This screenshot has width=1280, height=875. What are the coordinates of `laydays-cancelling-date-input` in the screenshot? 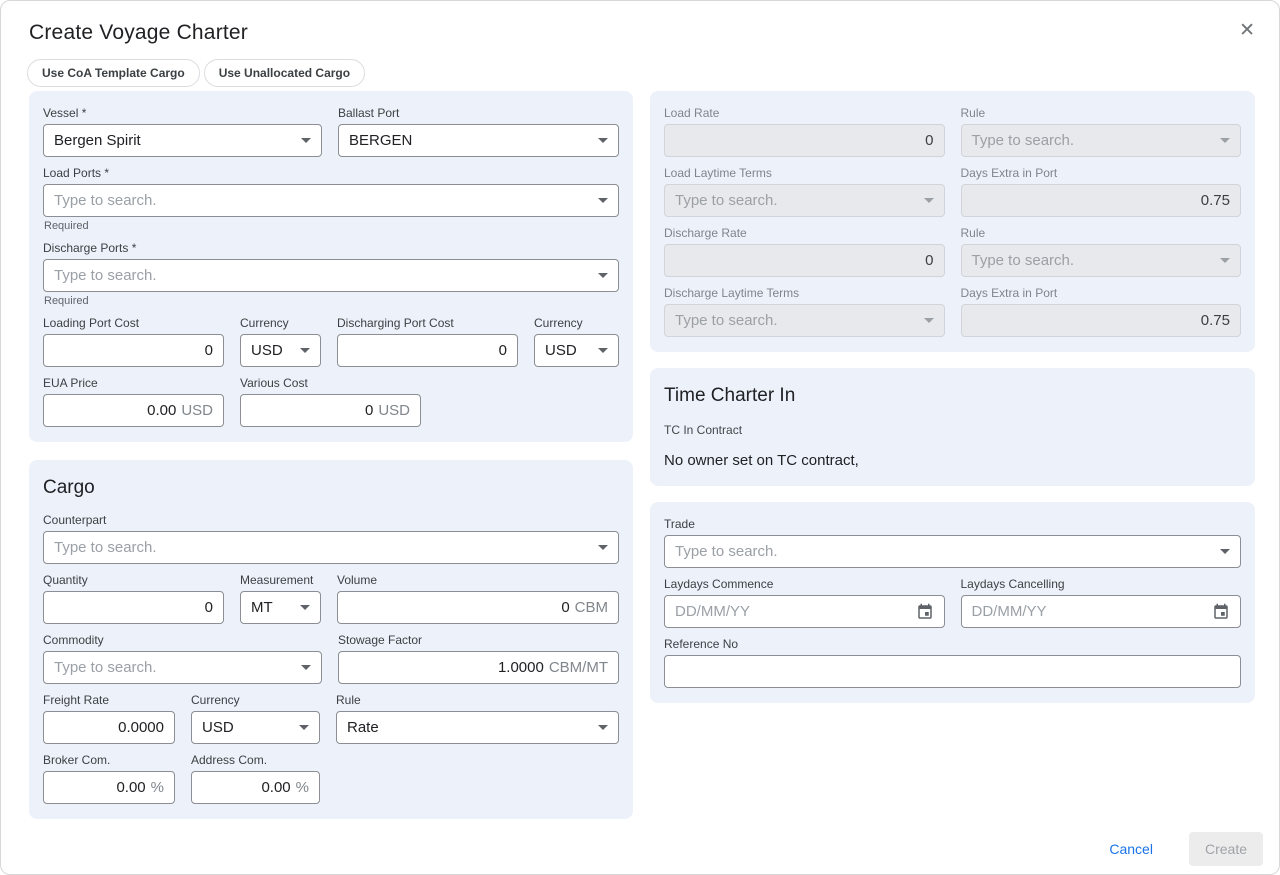 It's located at (1100, 611).